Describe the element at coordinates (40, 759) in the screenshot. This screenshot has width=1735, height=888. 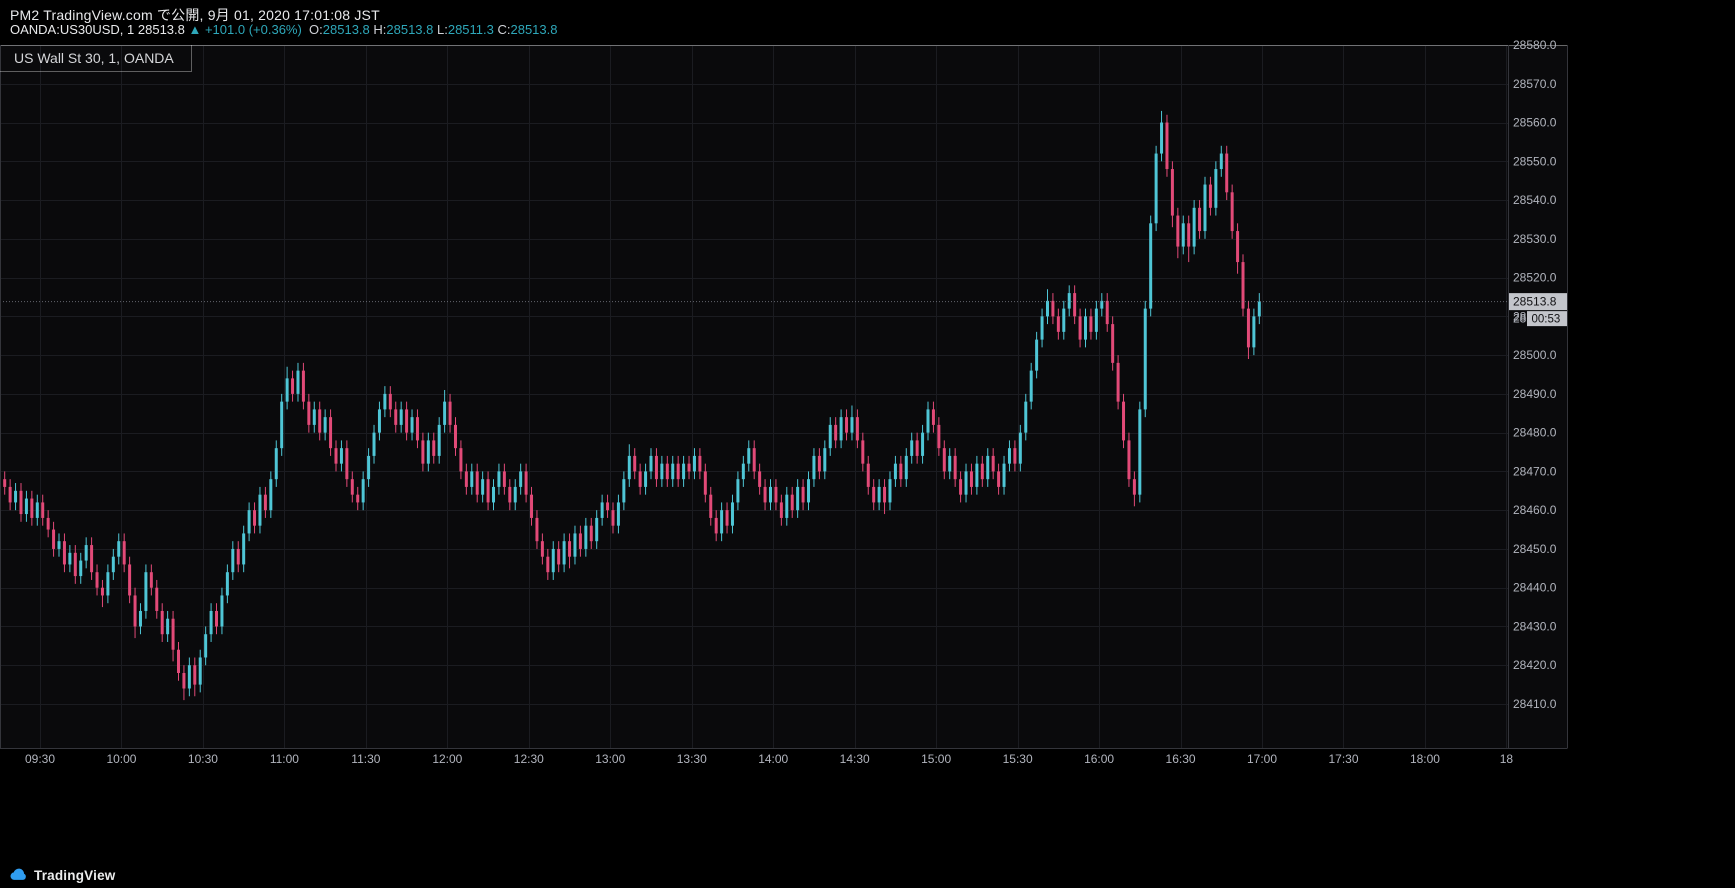
I see `time-tick-label: 09:30` at that location.